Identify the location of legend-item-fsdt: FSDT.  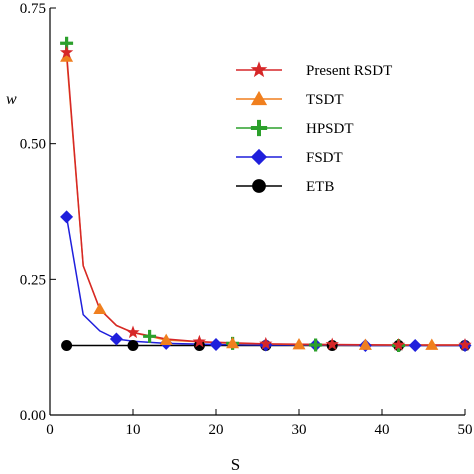
(289, 157).